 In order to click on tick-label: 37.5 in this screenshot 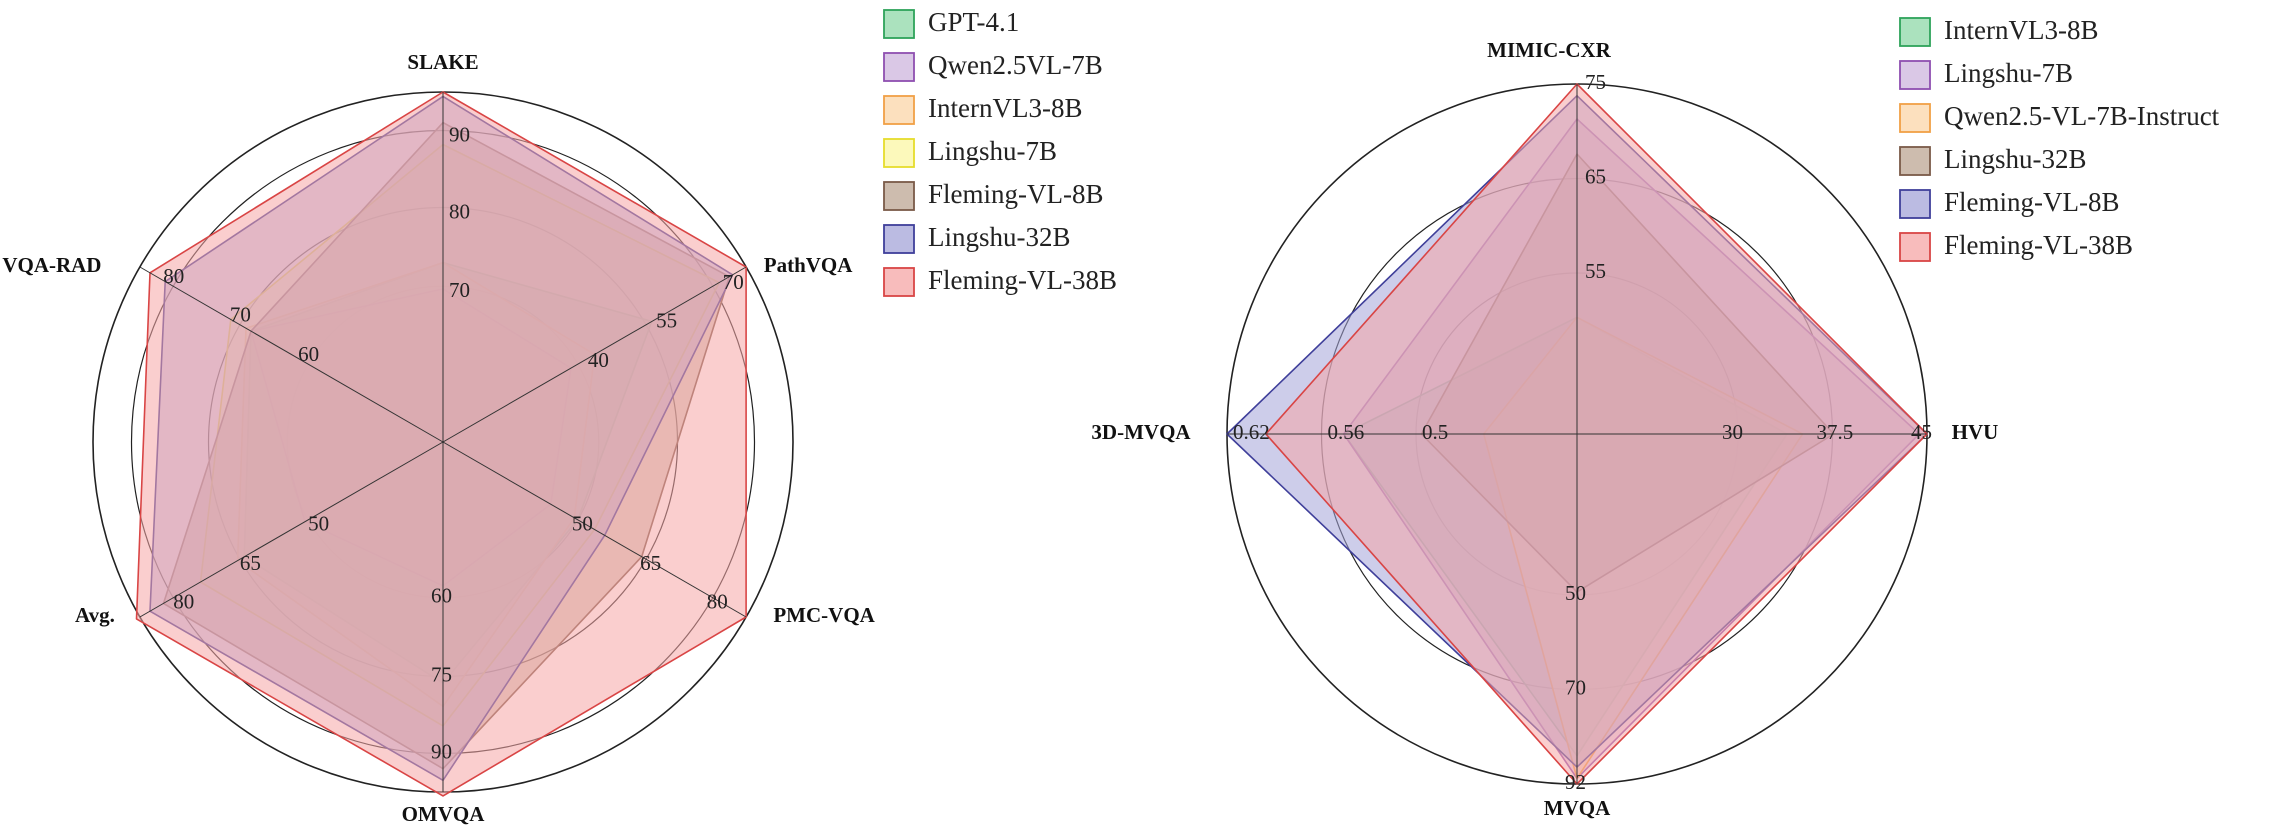, I will do `click(1835, 432)`.